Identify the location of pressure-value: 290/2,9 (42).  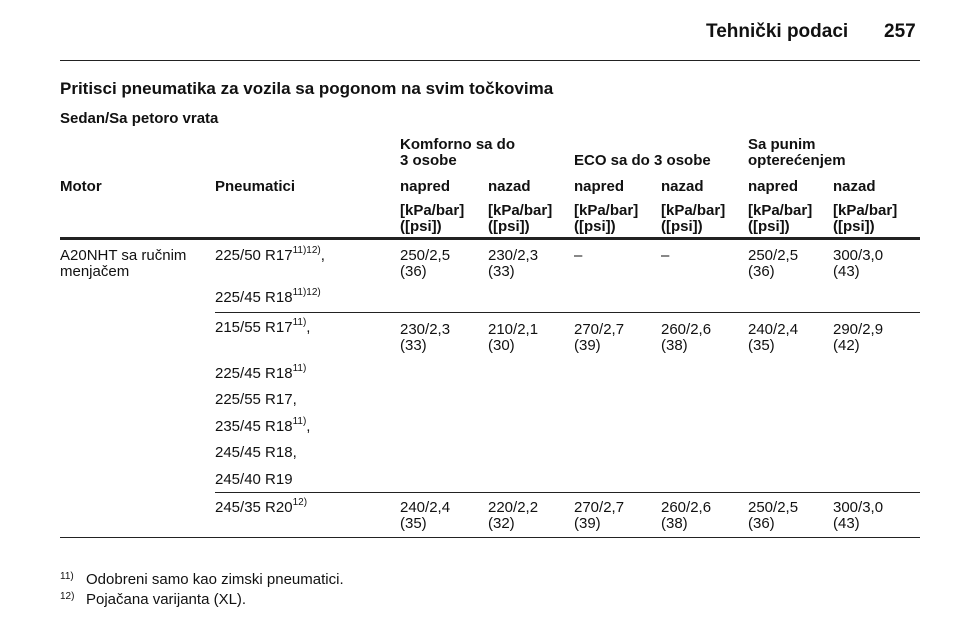
(858, 337).